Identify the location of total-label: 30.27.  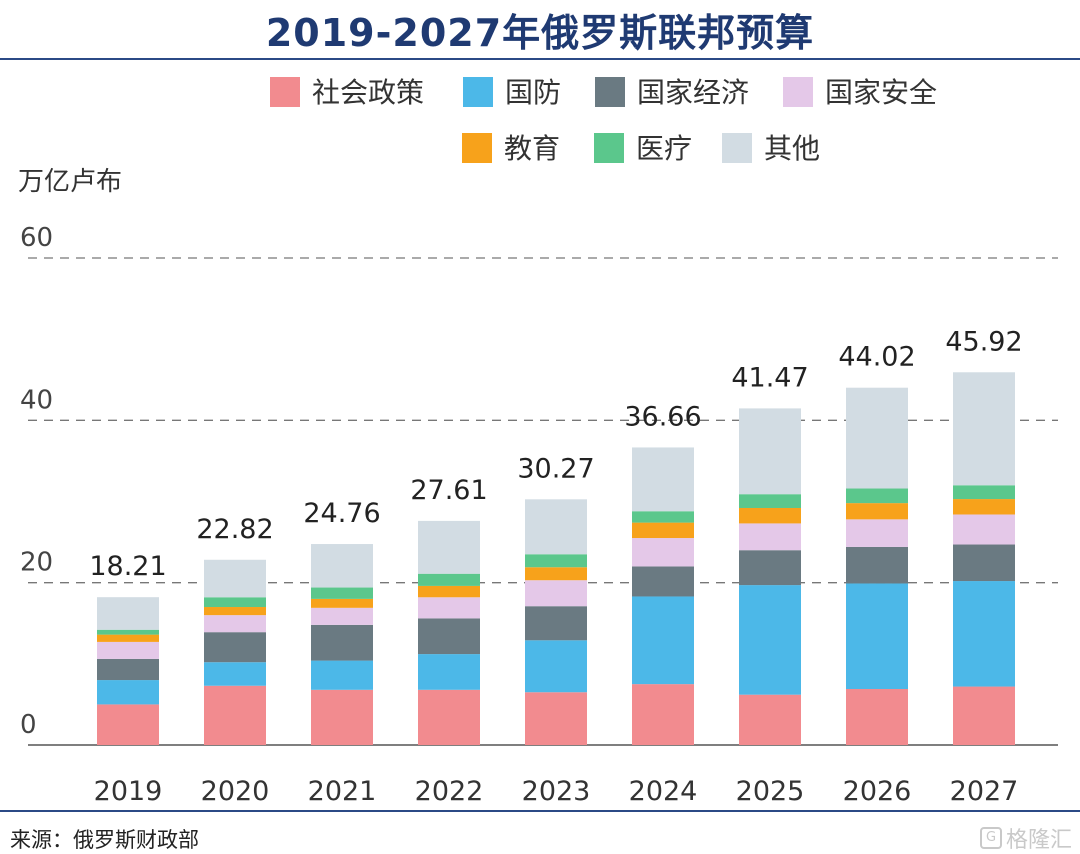
(555, 468).